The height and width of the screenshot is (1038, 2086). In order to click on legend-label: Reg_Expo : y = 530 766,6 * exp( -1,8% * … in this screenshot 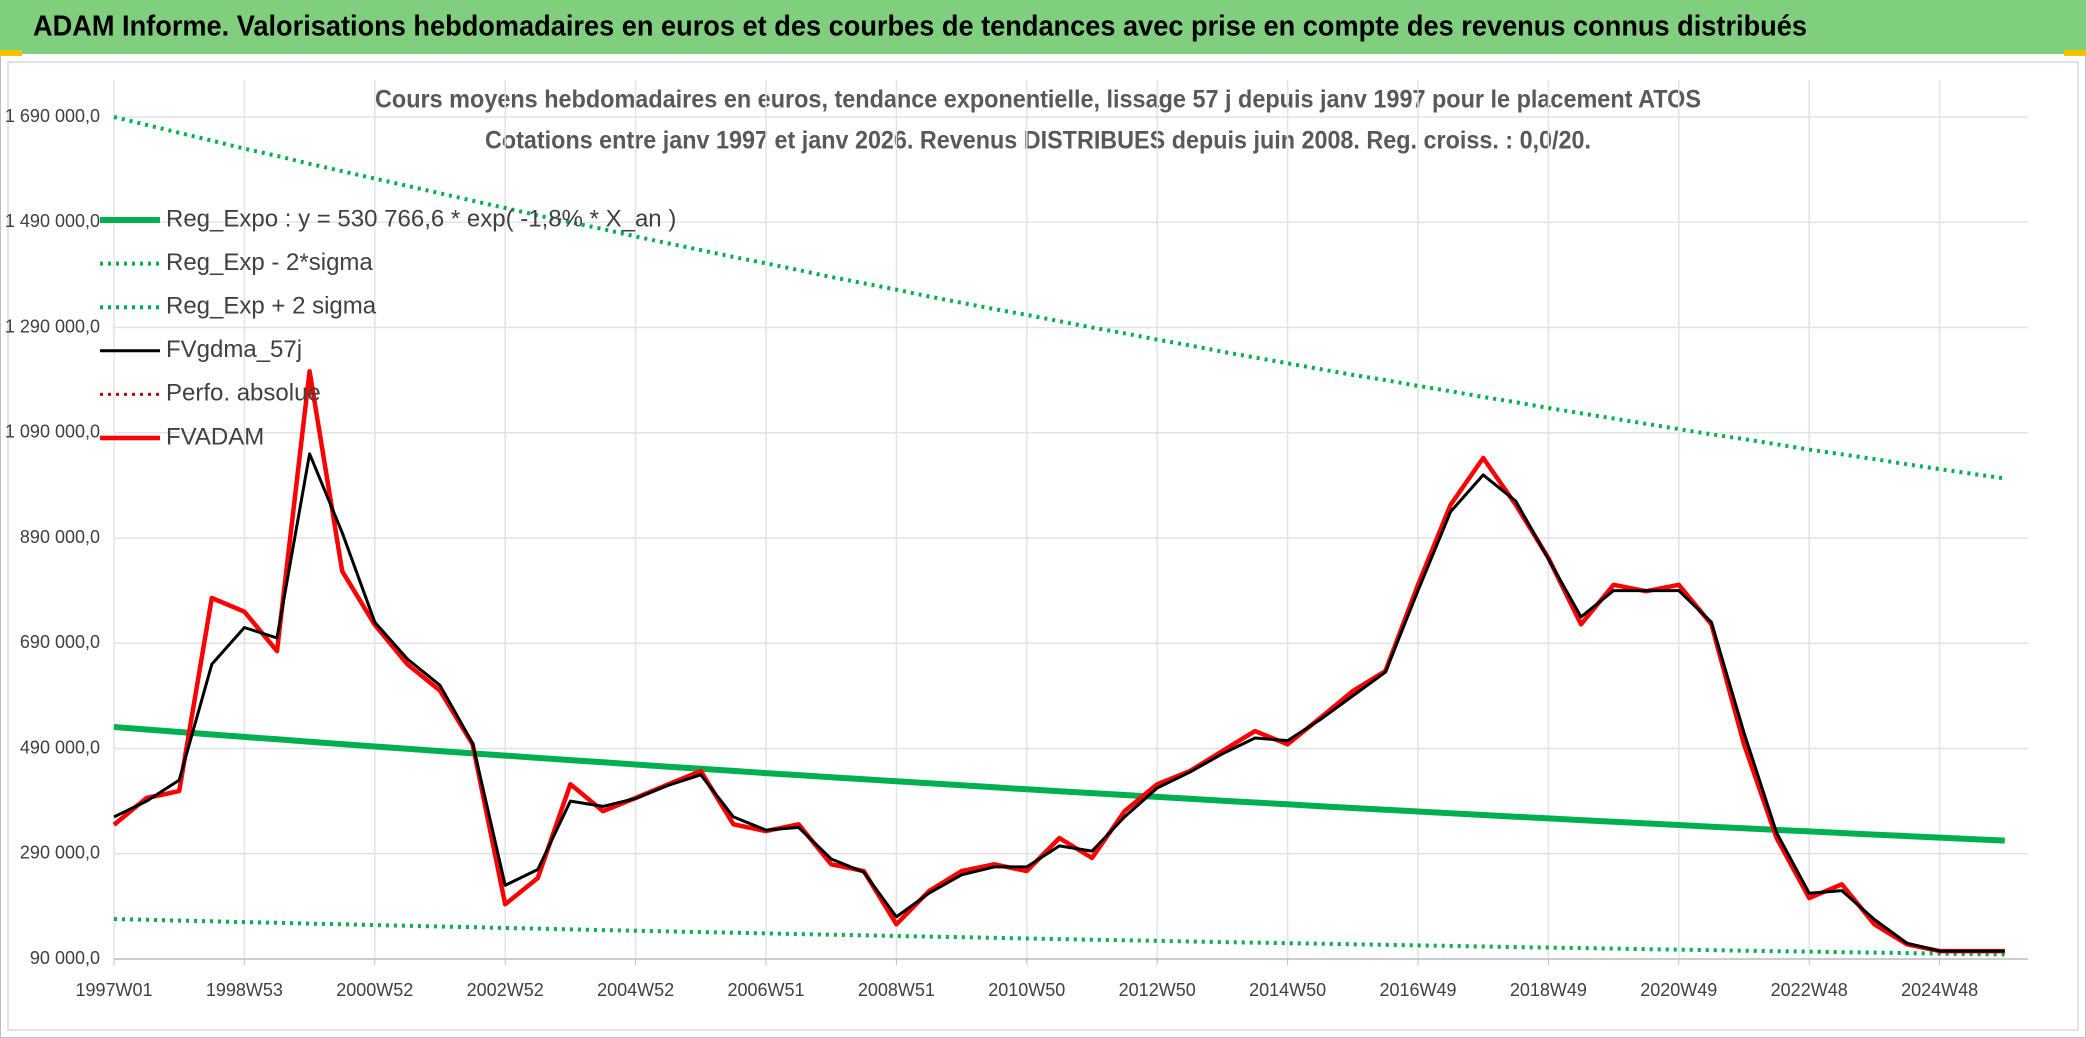, I will do `click(421, 218)`.